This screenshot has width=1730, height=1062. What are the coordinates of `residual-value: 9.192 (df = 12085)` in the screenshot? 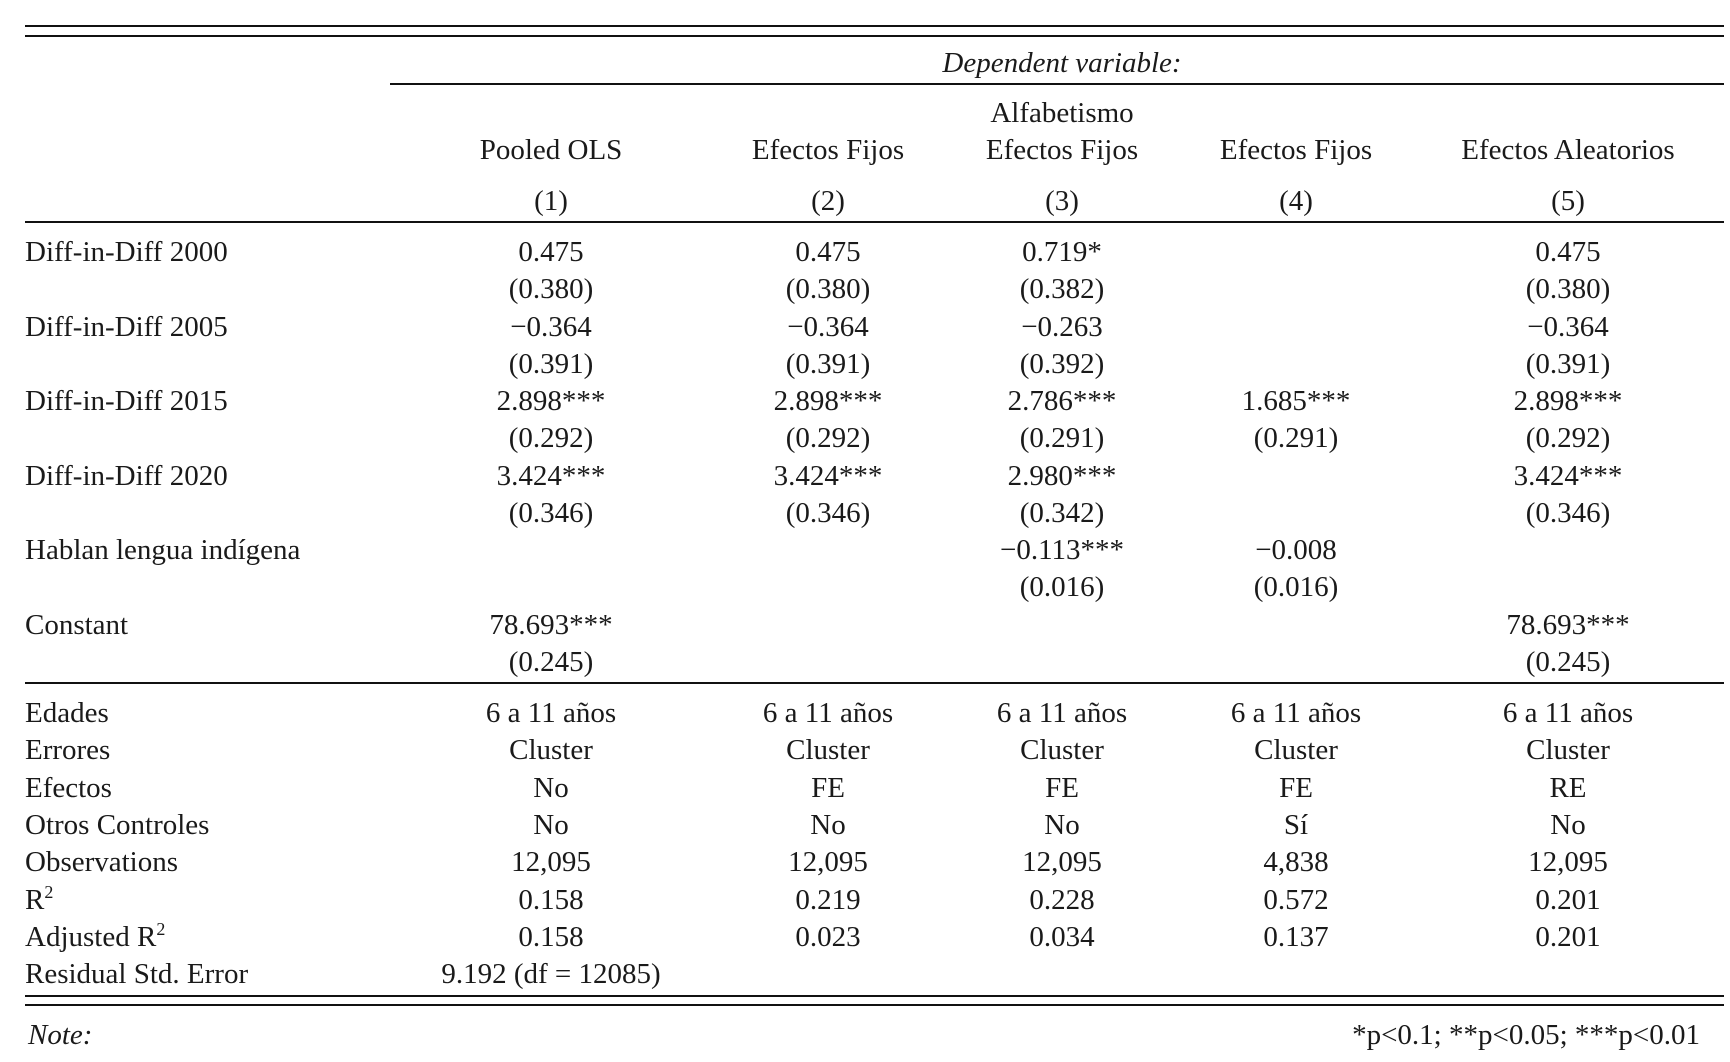 It's located at (551, 974).